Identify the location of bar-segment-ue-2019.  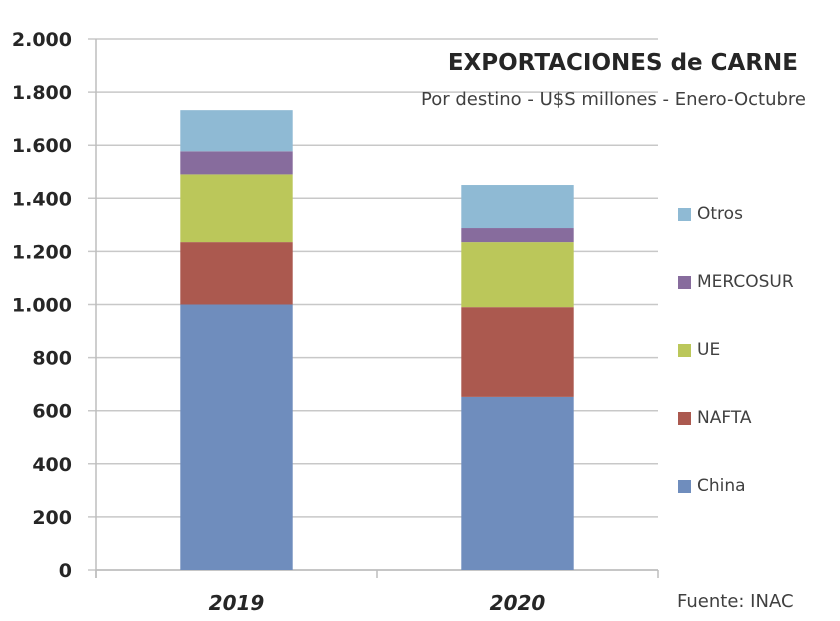
(236, 208).